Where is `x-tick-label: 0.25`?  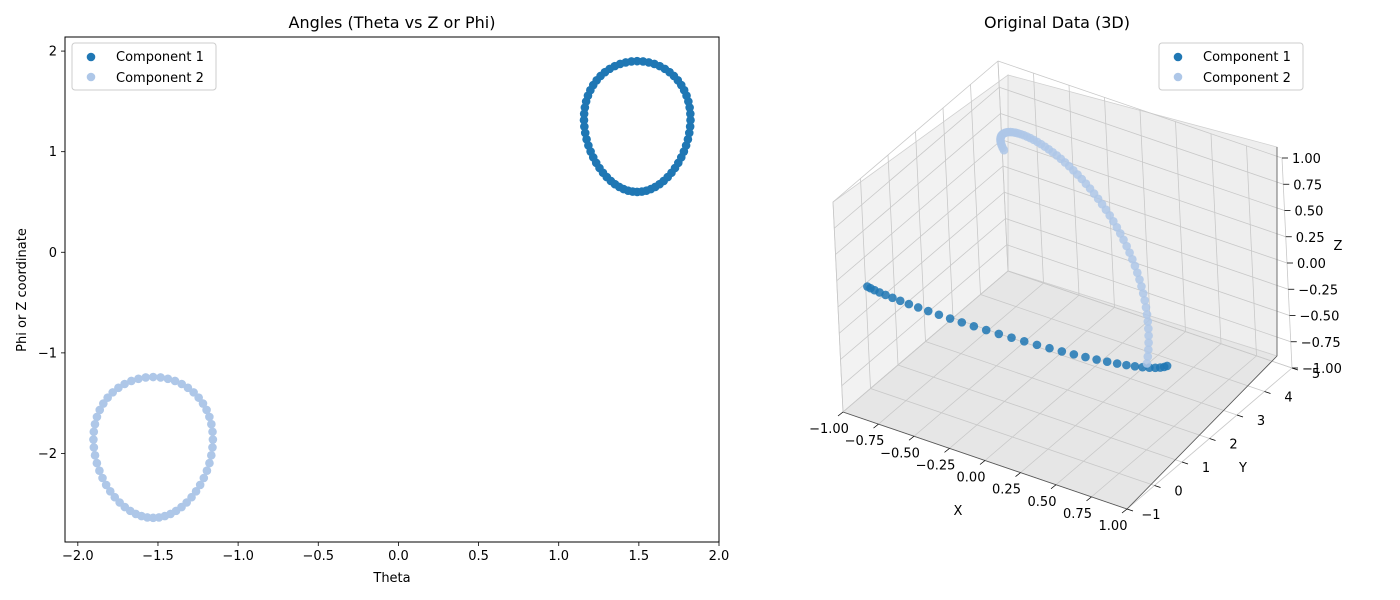 x-tick-label: 0.25 is located at coordinates (1006, 490).